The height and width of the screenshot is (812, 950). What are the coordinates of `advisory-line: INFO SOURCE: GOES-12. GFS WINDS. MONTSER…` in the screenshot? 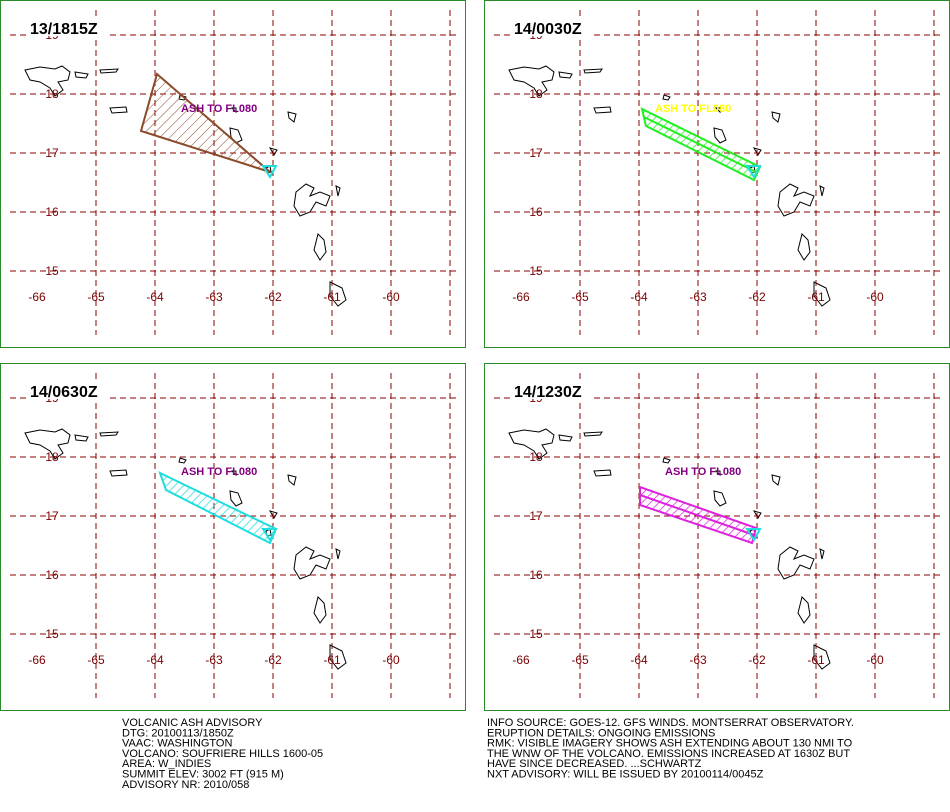 It's located at (670, 723).